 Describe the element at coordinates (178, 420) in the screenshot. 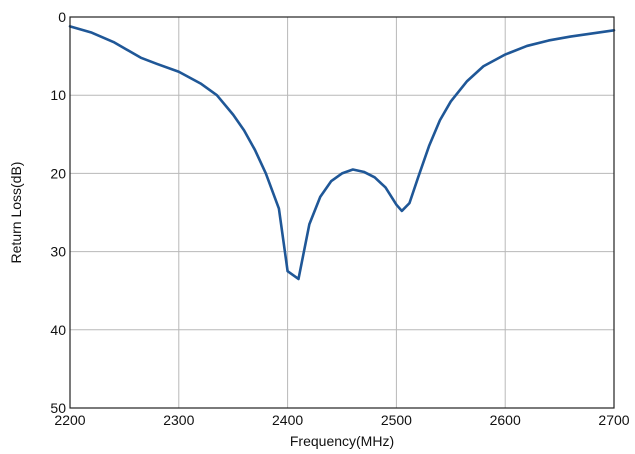

I see `x-tick-label-2300: 2300` at that location.